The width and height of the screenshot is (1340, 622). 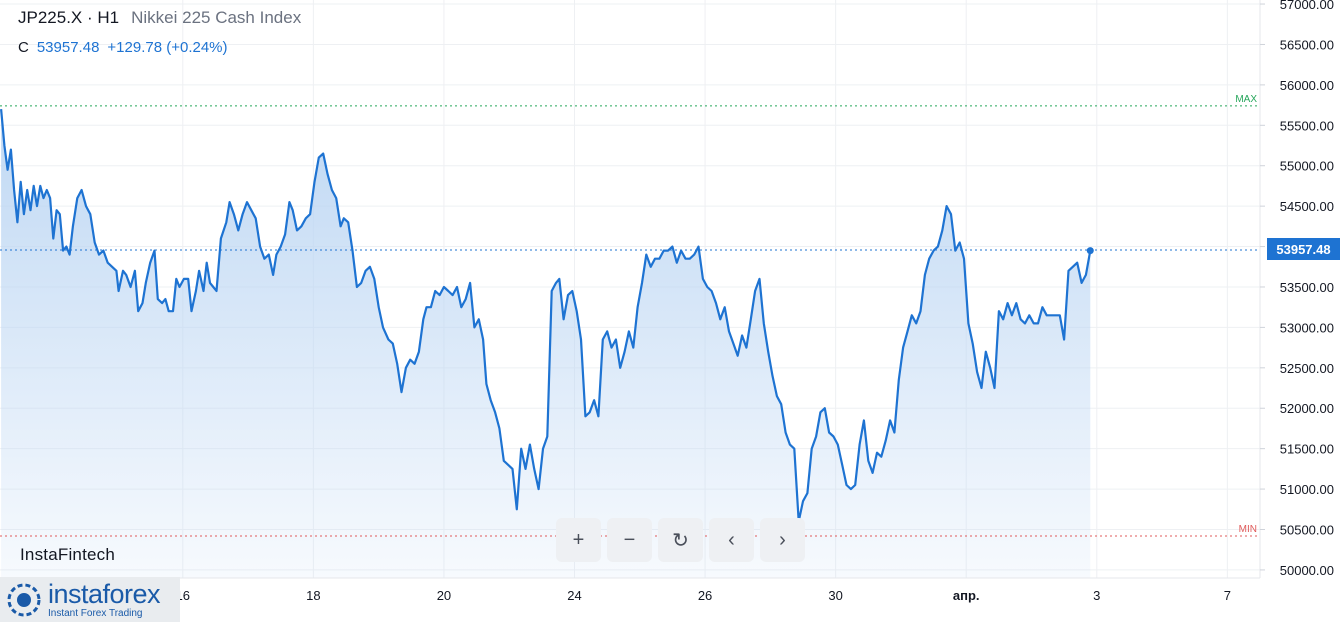 I want to click on symbol-label: JP225.X · H1, so click(x=69, y=17).